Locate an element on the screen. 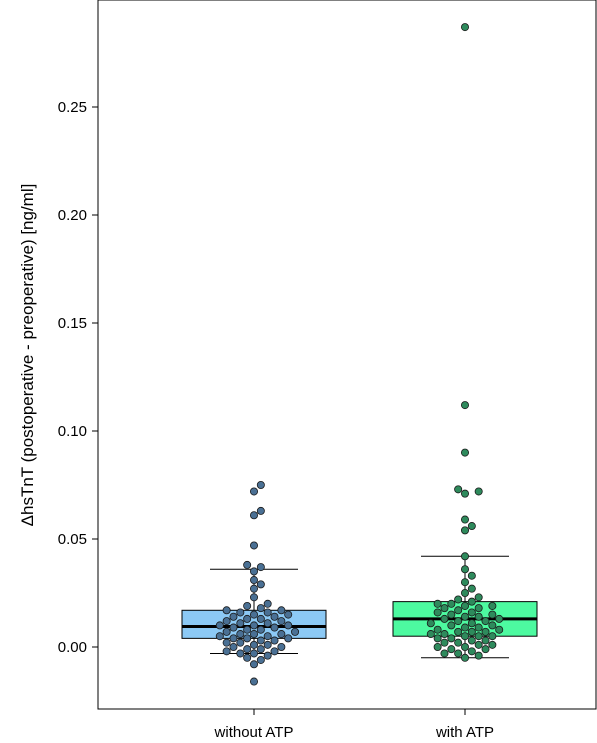 Image resolution: width=597 pixels, height=743 pixels. x-category-label: with ATP is located at coordinates (464, 732).